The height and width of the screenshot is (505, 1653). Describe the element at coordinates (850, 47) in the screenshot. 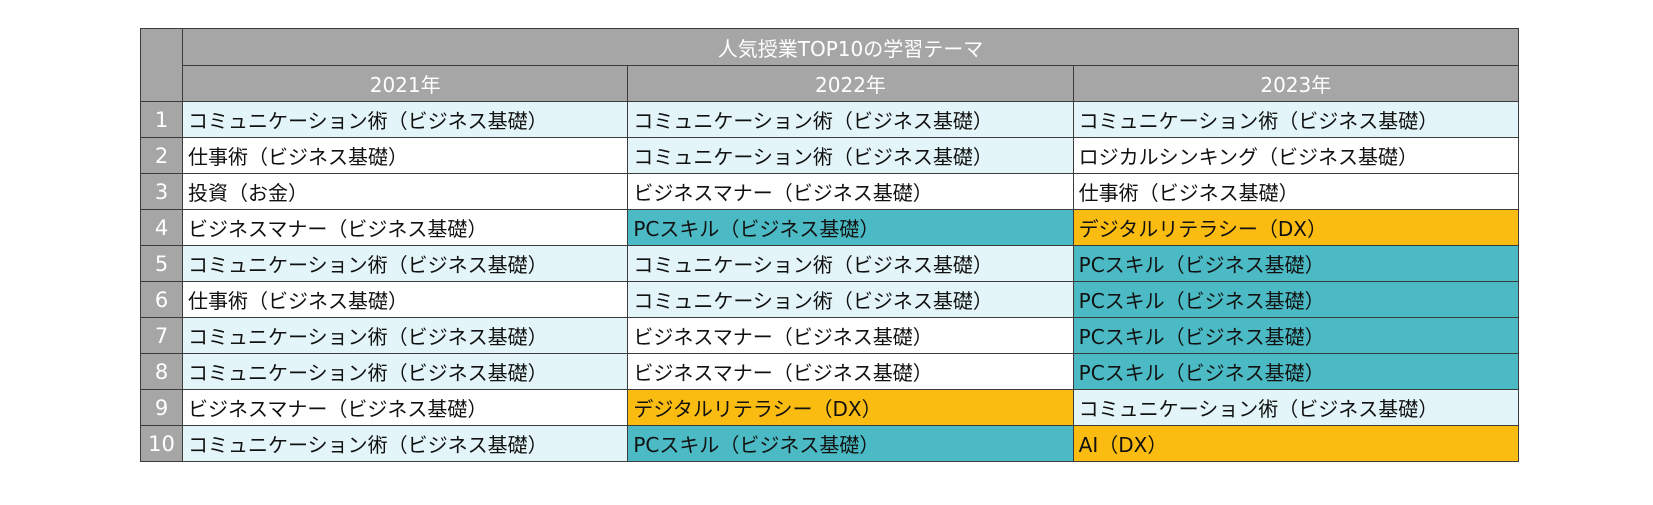

I see `table-title: 人気授業TOP10の学習テーマ` at that location.